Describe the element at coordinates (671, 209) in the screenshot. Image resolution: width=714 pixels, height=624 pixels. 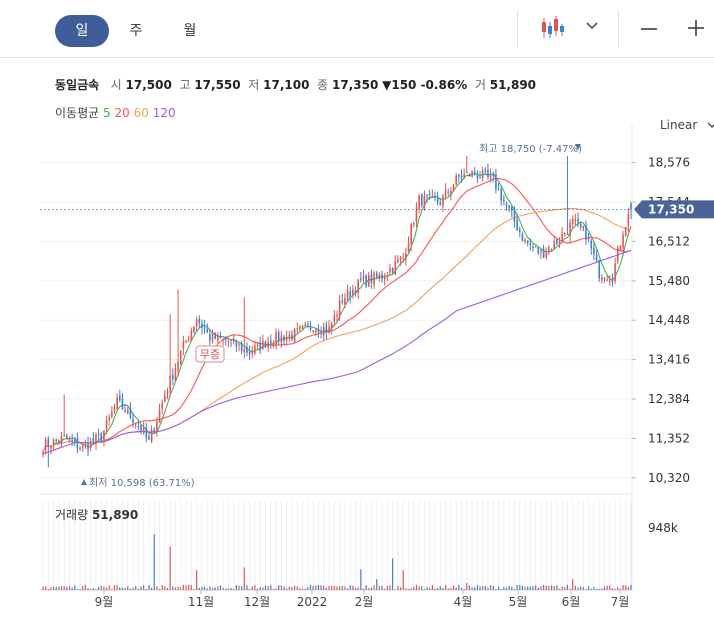
I see `current-price-label: 17,350` at that location.